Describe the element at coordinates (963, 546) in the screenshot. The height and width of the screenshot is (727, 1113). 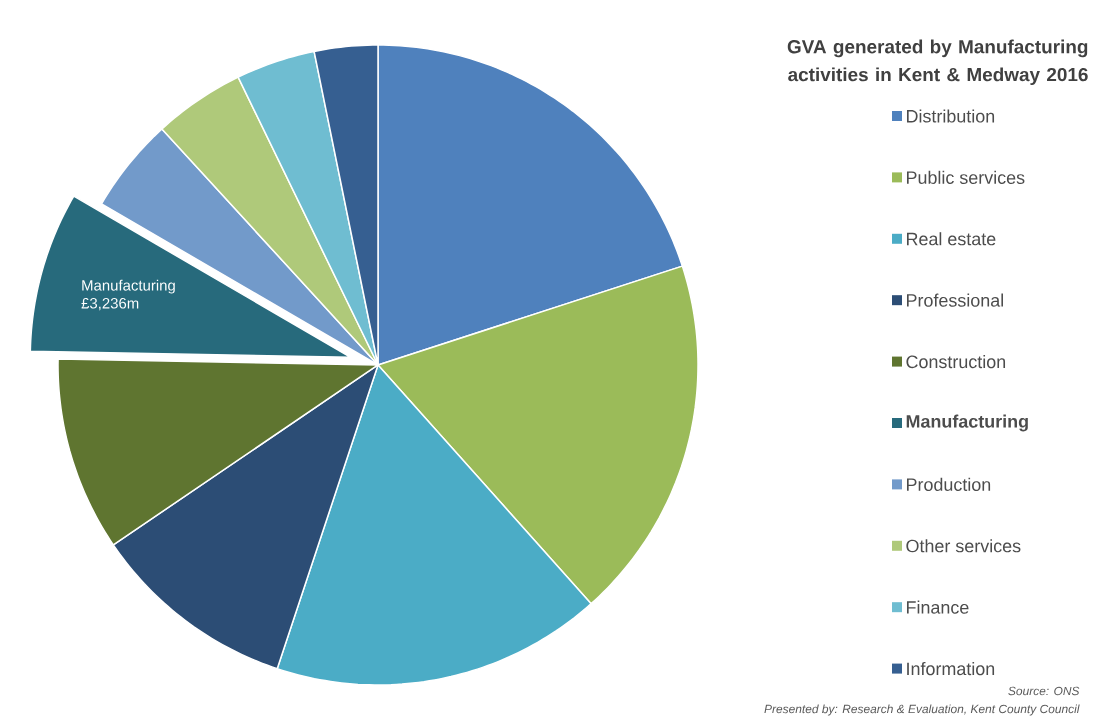
I see `legend-label: Other services` at that location.